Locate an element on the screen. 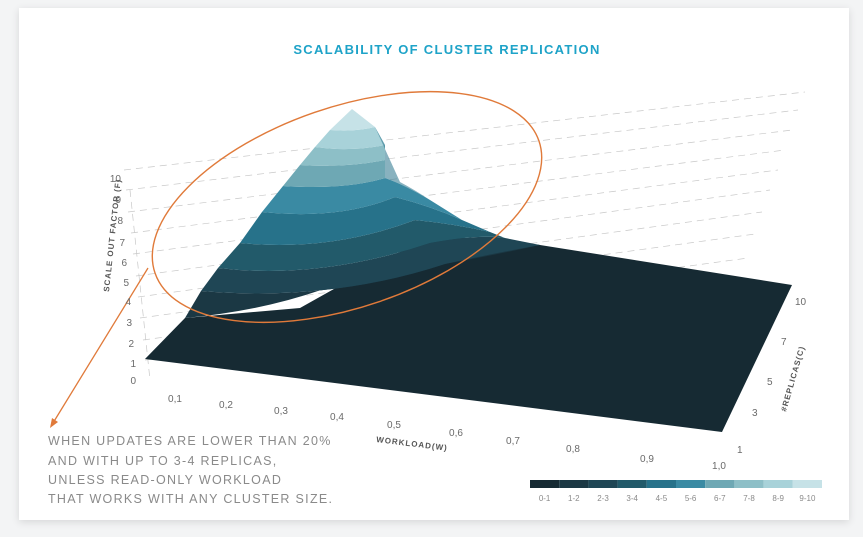  z-tick: 9 is located at coordinates (118, 200).